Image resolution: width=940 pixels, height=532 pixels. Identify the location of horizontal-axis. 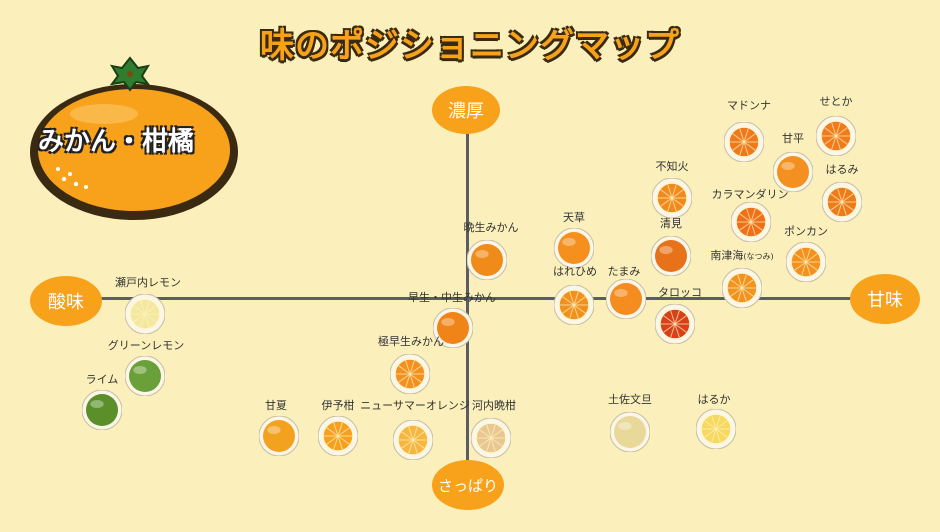
(480, 298).